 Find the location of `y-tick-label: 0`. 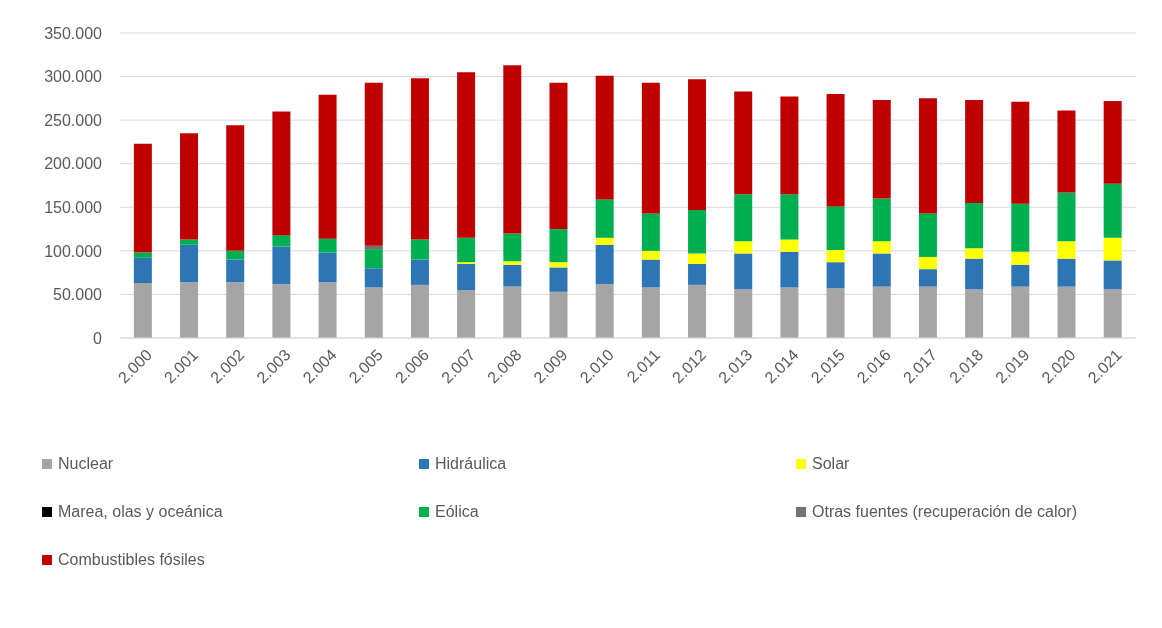

y-tick-label: 0 is located at coordinates (98, 338).